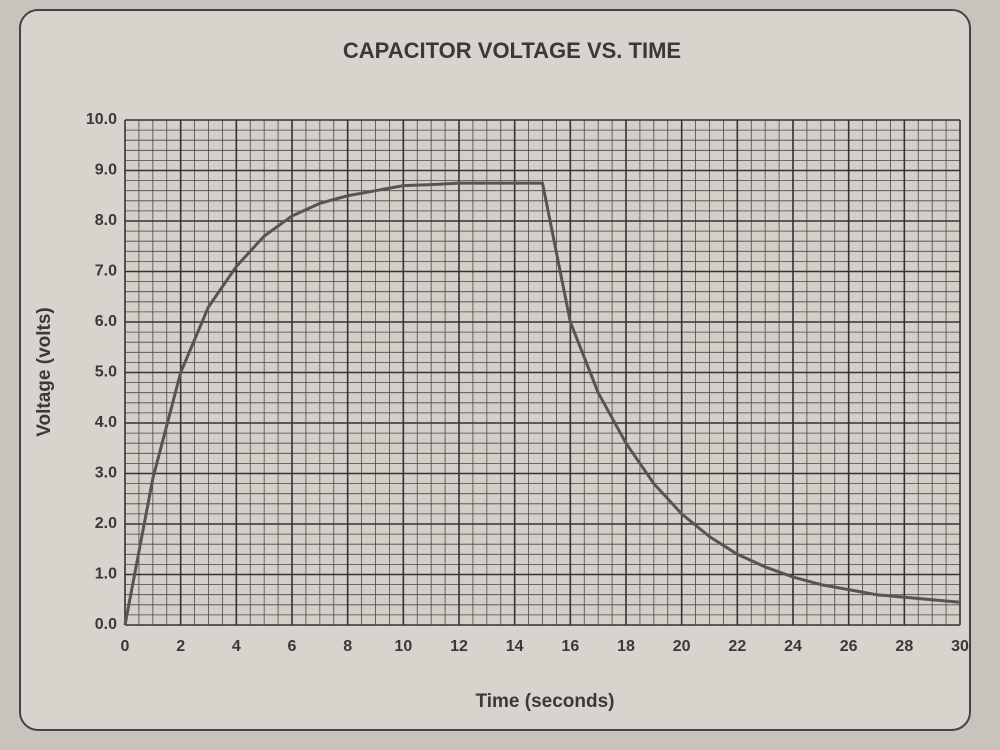  Describe the element at coordinates (125, 646) in the screenshot. I see `x-tick-label: 0` at that location.